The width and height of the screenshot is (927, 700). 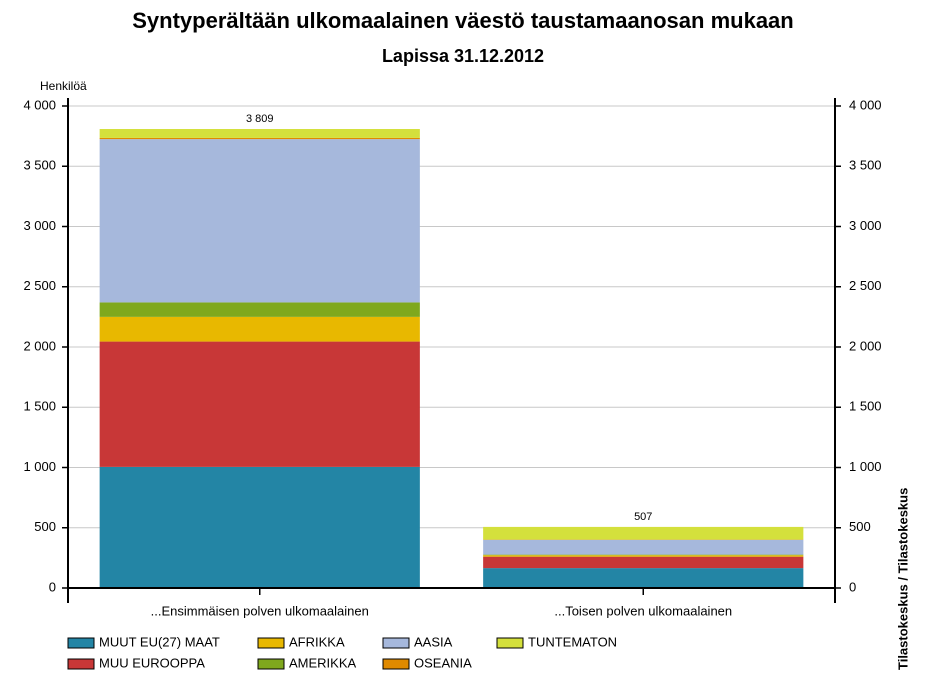 I want to click on x-tick-label: ...Toisen polven ulkomaalainen, so click(x=643, y=610).